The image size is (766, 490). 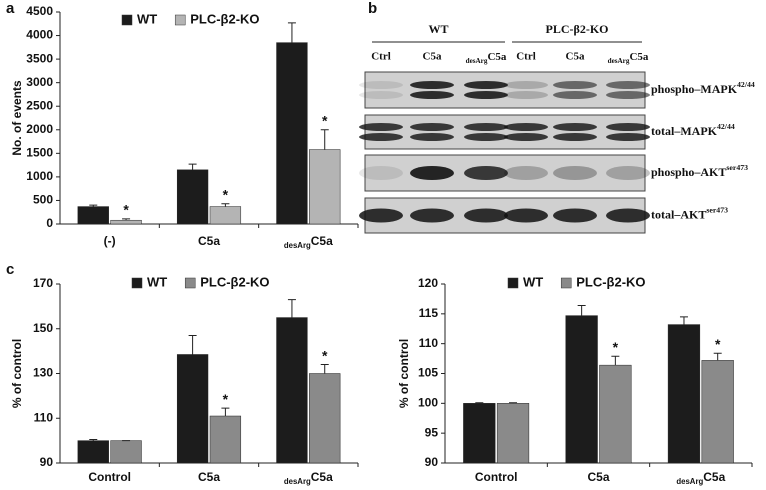 I want to click on panel-label: a, so click(x=10, y=8).